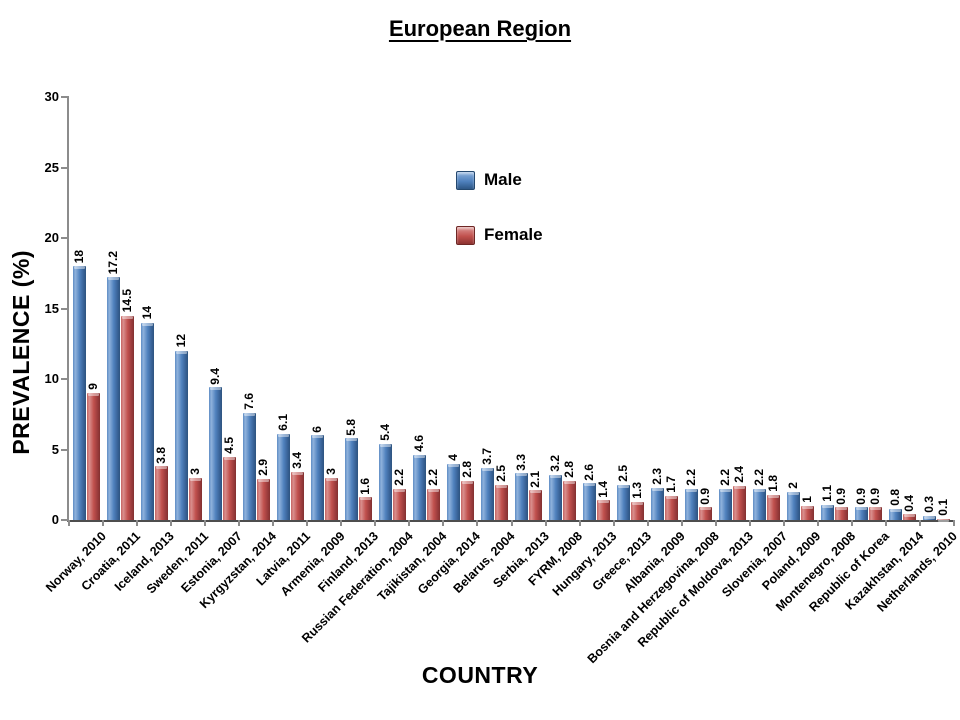 This screenshot has width=960, height=720. I want to click on legend-item-female: Female, so click(499, 235).